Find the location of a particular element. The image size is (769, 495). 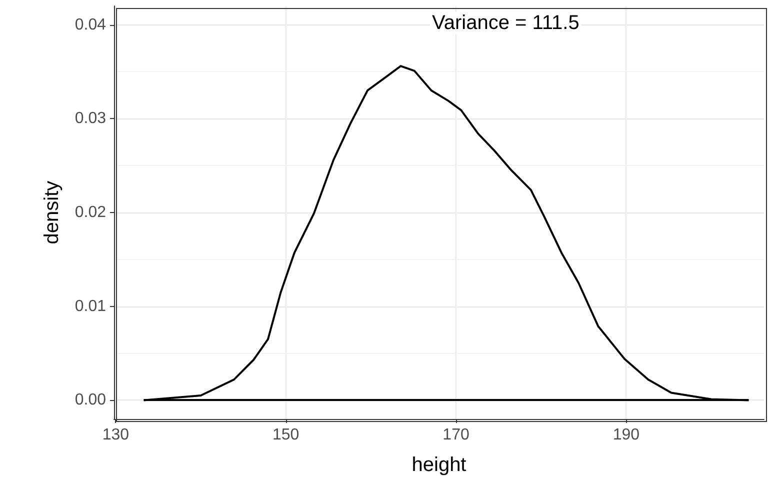

y-tick-label: 0.03 is located at coordinates (90, 119).